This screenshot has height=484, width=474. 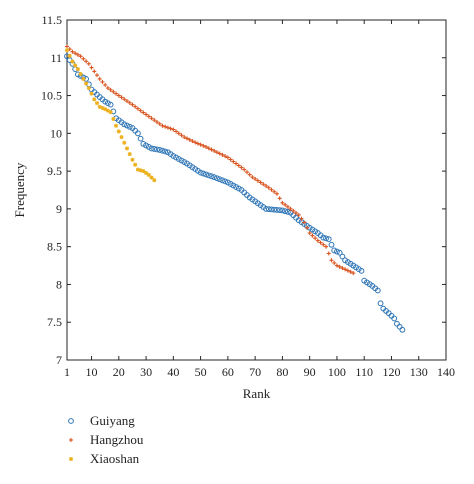 What do you see at coordinates (71, 421) in the screenshot?
I see `legend-marker` at bounding box center [71, 421].